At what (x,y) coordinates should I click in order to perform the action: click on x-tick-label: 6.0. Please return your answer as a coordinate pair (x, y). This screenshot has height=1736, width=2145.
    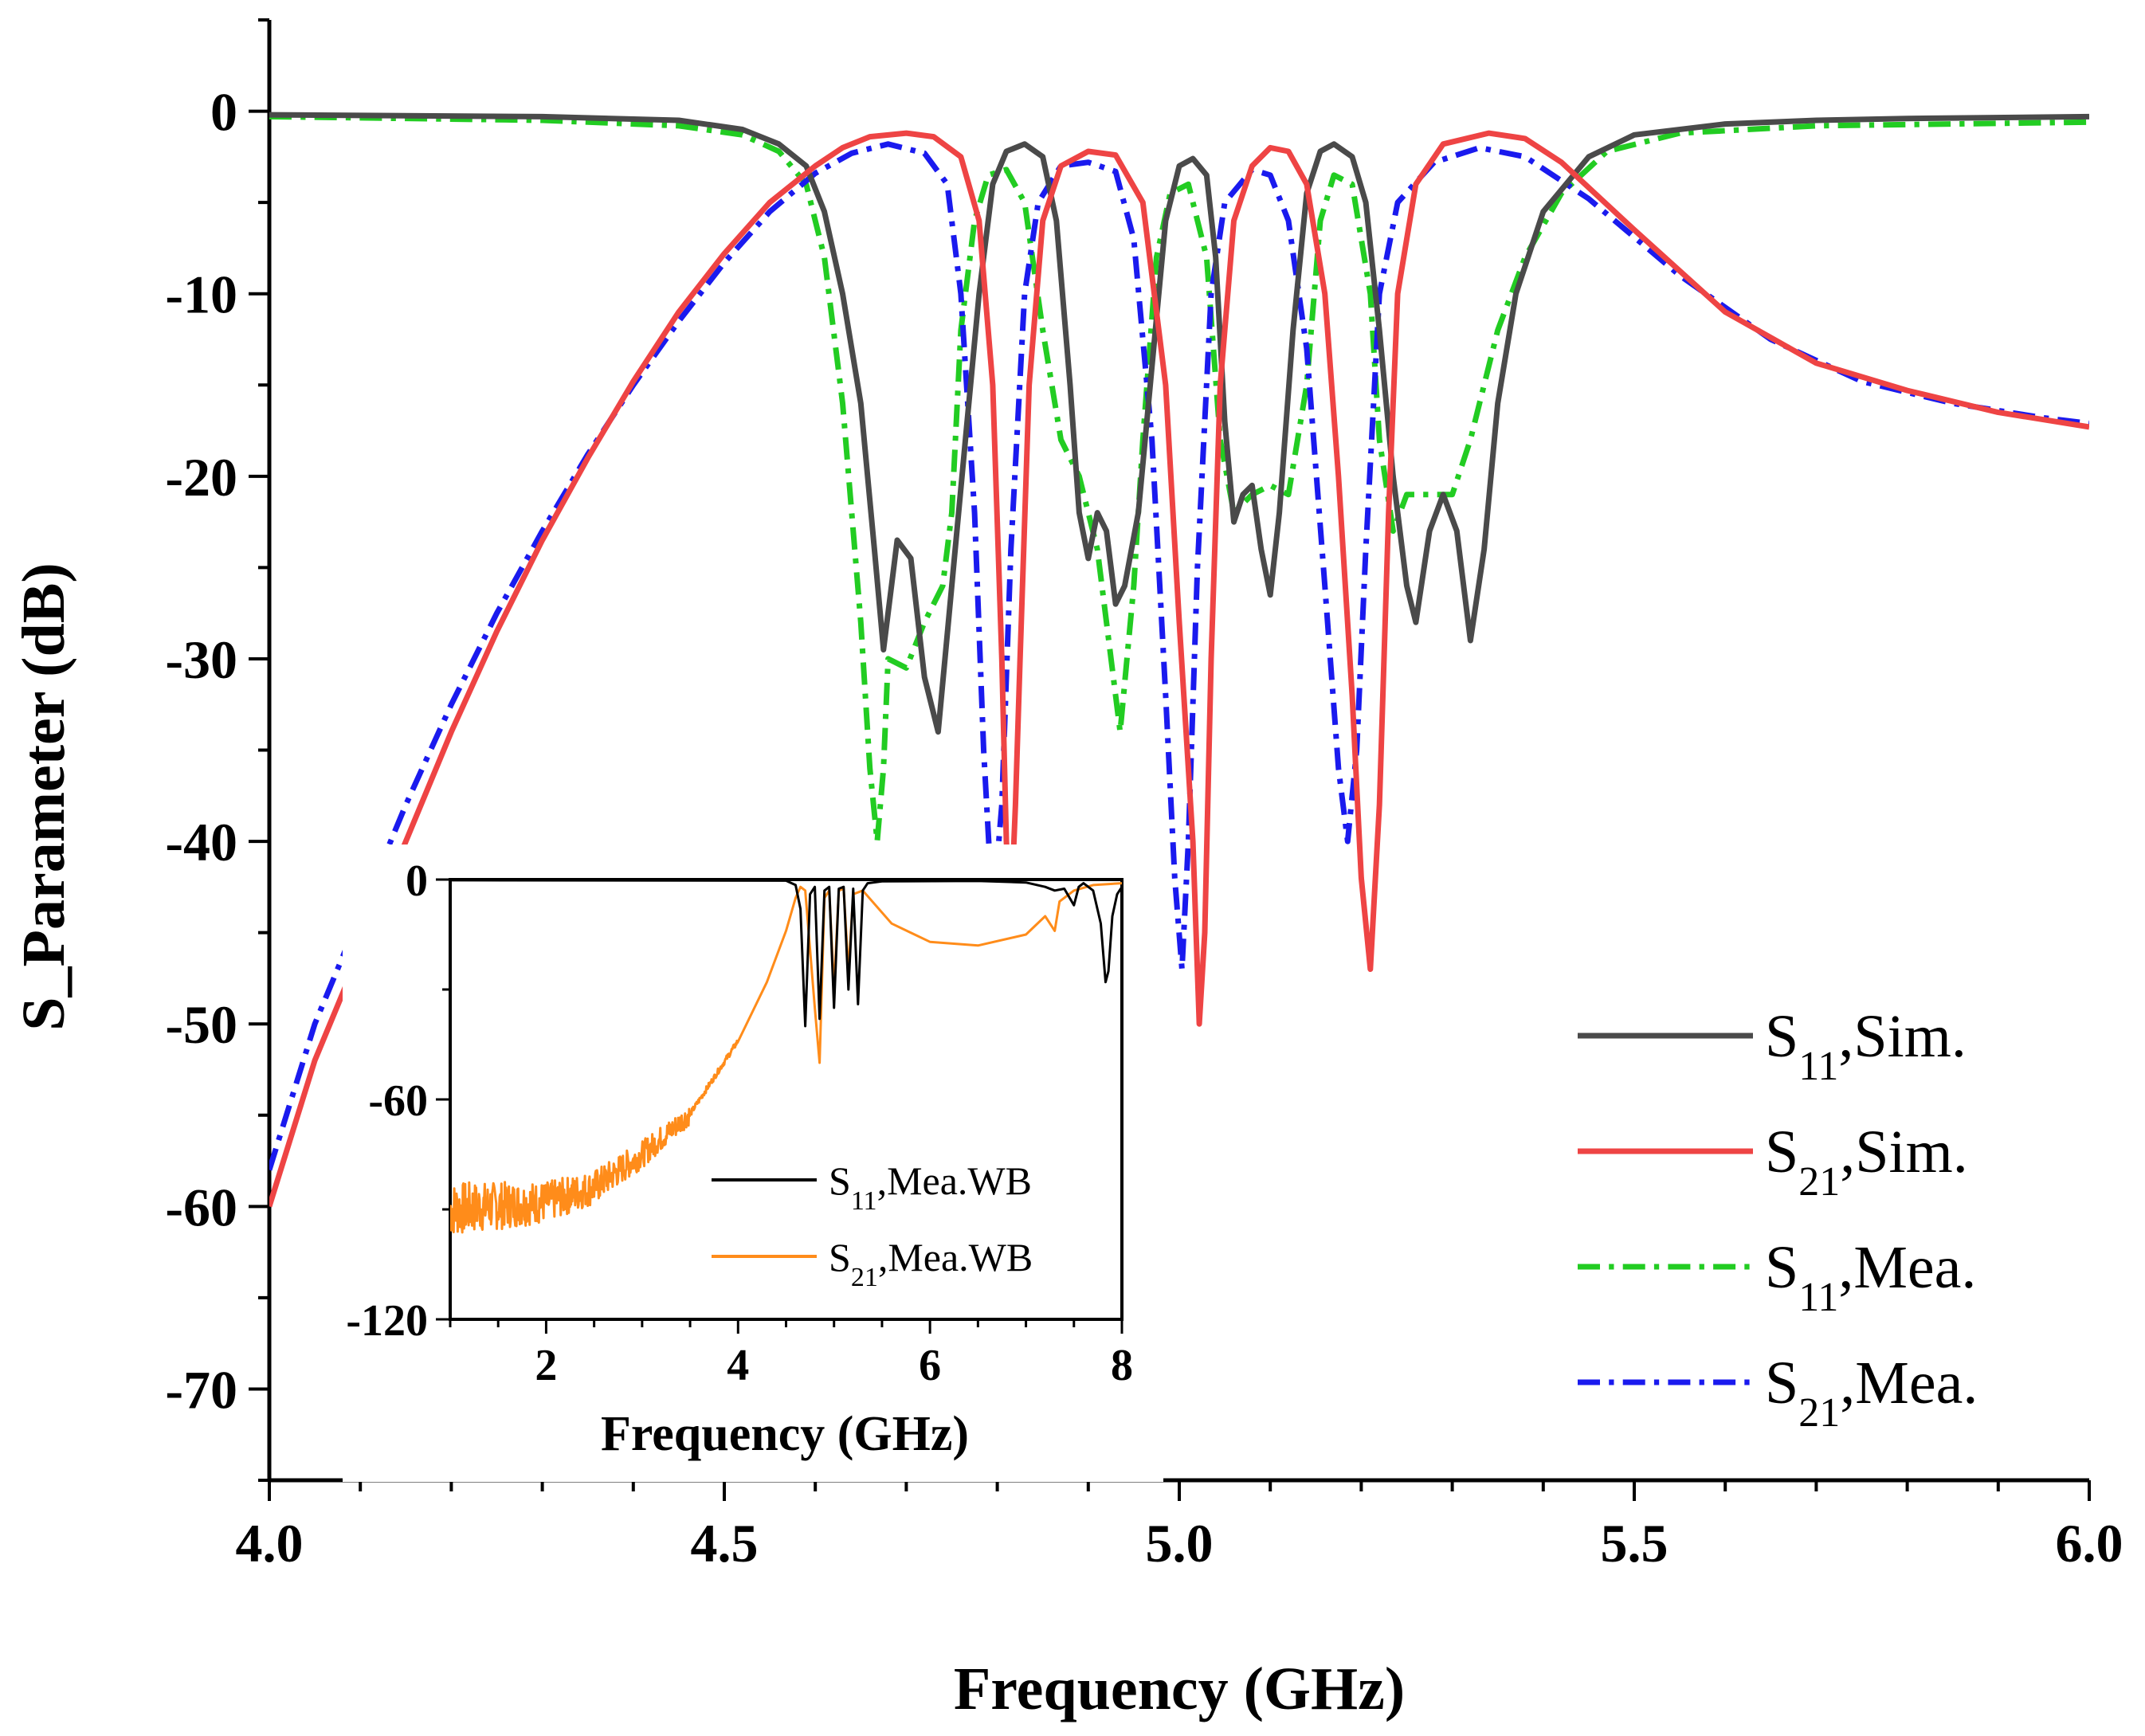
    Looking at the image, I should click on (2089, 1543).